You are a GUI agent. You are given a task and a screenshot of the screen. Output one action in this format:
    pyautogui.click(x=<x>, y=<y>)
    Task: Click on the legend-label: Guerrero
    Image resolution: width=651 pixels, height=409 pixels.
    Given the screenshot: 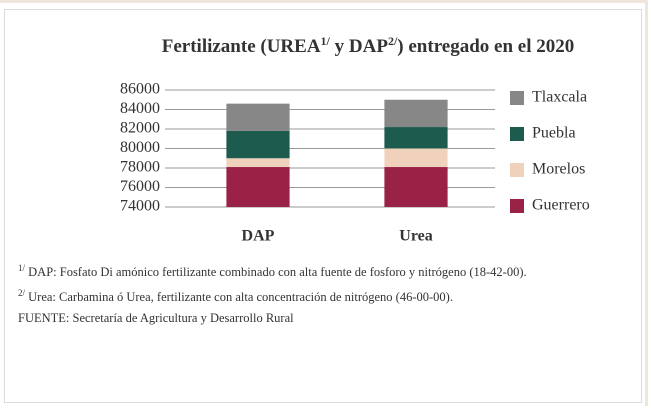 What is the action you would take?
    pyautogui.click(x=561, y=205)
    